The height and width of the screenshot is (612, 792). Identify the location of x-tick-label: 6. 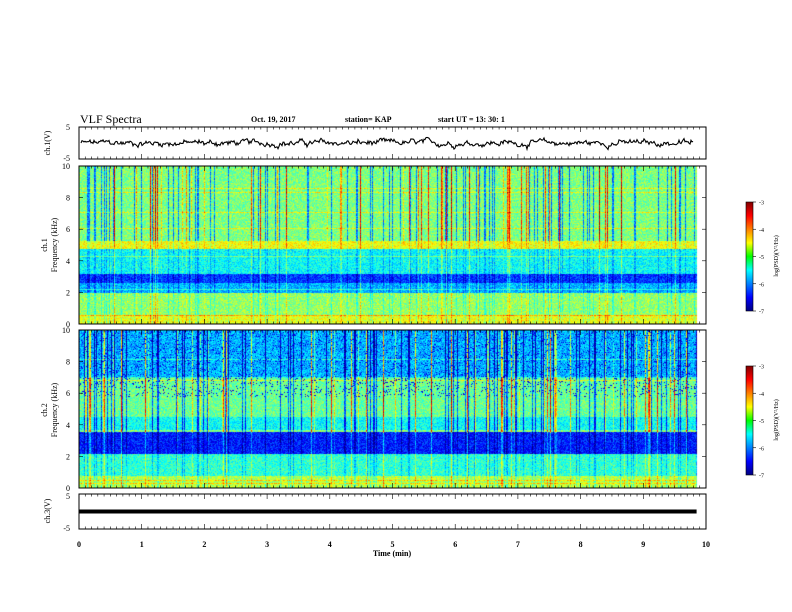
(455, 544).